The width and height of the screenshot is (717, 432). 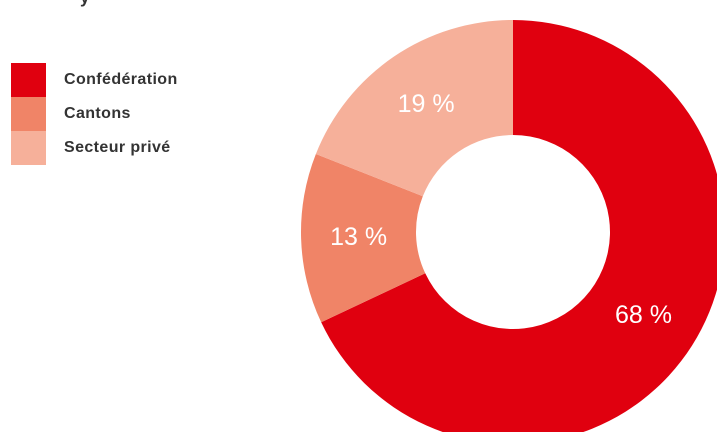 I want to click on slice-cantons, so click(x=363, y=238).